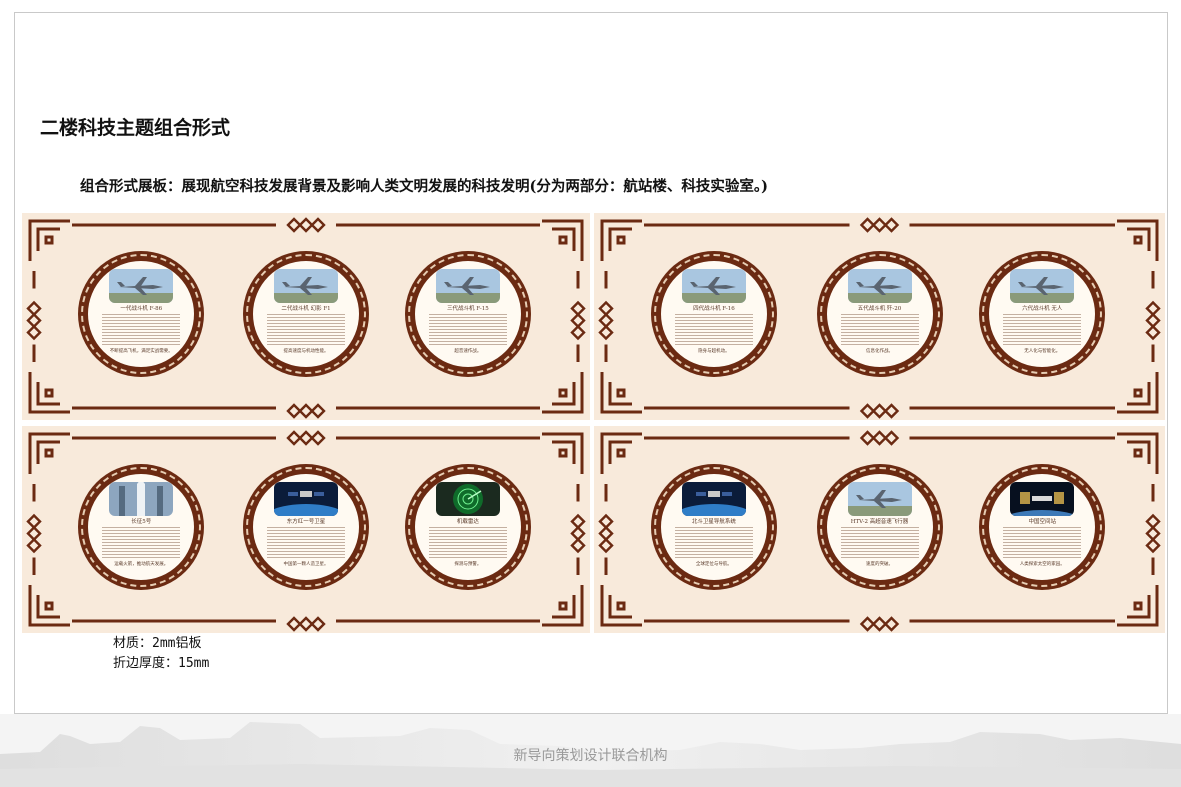  I want to click on medallion-card: 一代战斗机 F-86 不断提高飞机，满足实战需要。, so click(141, 314).